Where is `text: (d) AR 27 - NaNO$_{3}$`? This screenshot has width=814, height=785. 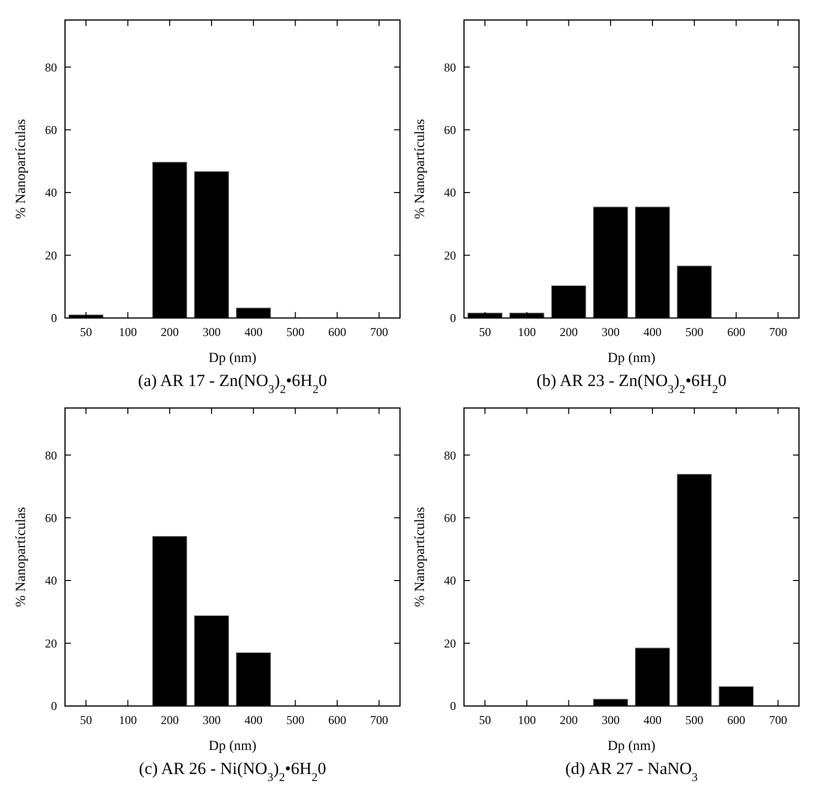 text: (d) AR 27 - NaNO$_{3}$ is located at coordinates (631, 771).